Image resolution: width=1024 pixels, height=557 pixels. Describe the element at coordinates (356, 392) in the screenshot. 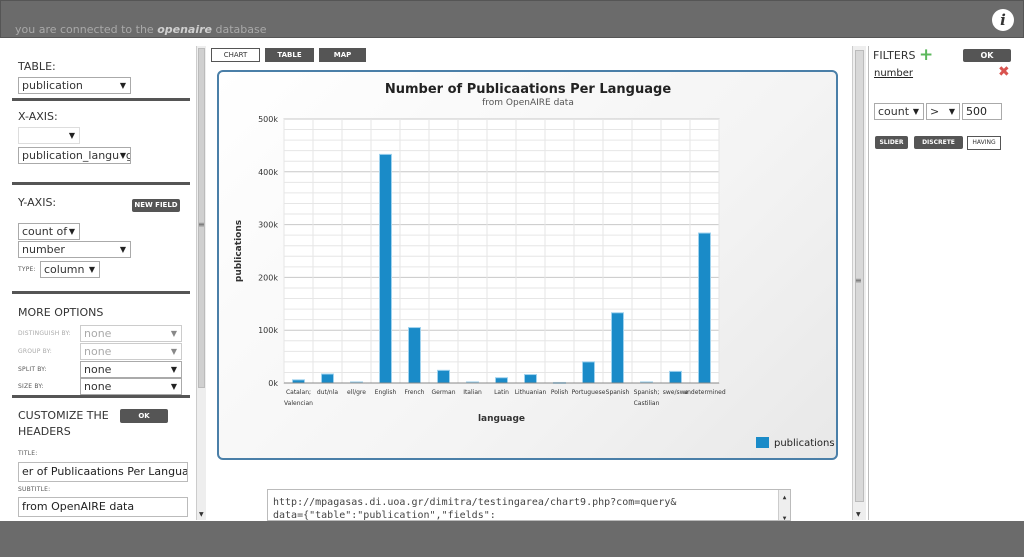

I see `x-tick-label: ell/gre` at that location.